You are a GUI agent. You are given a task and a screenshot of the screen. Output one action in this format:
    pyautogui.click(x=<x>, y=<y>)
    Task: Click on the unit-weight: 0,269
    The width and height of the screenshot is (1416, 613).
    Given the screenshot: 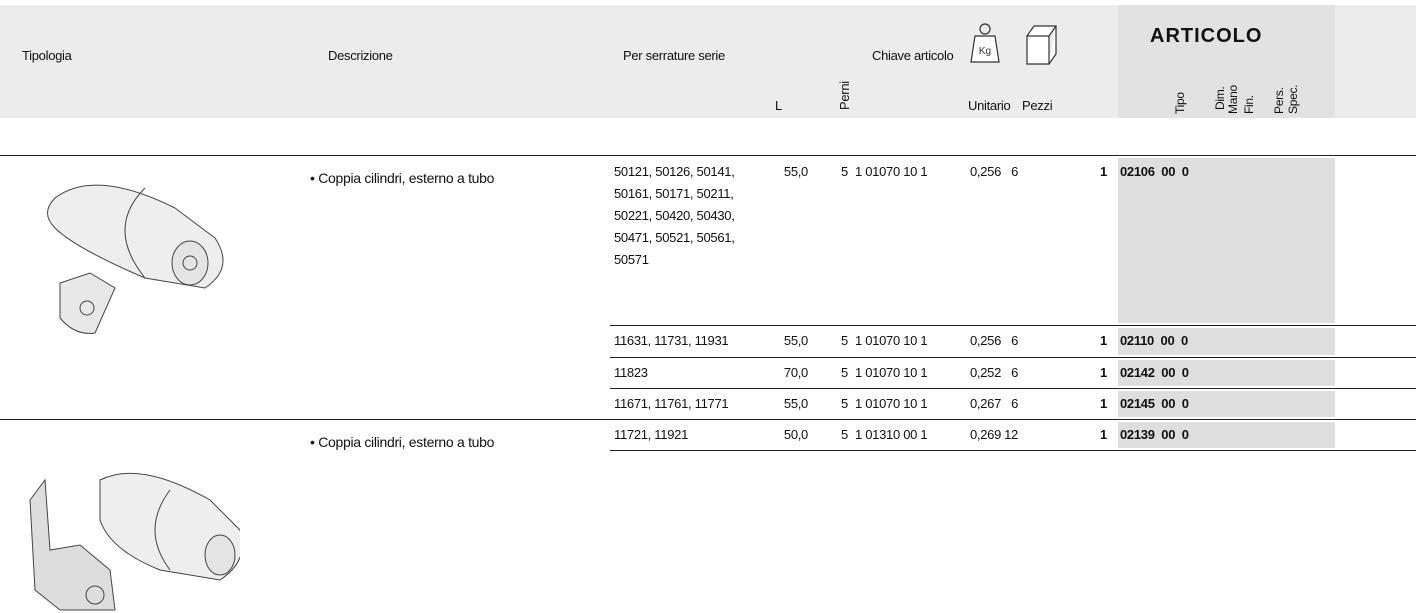 What is the action you would take?
    pyautogui.click(x=986, y=434)
    